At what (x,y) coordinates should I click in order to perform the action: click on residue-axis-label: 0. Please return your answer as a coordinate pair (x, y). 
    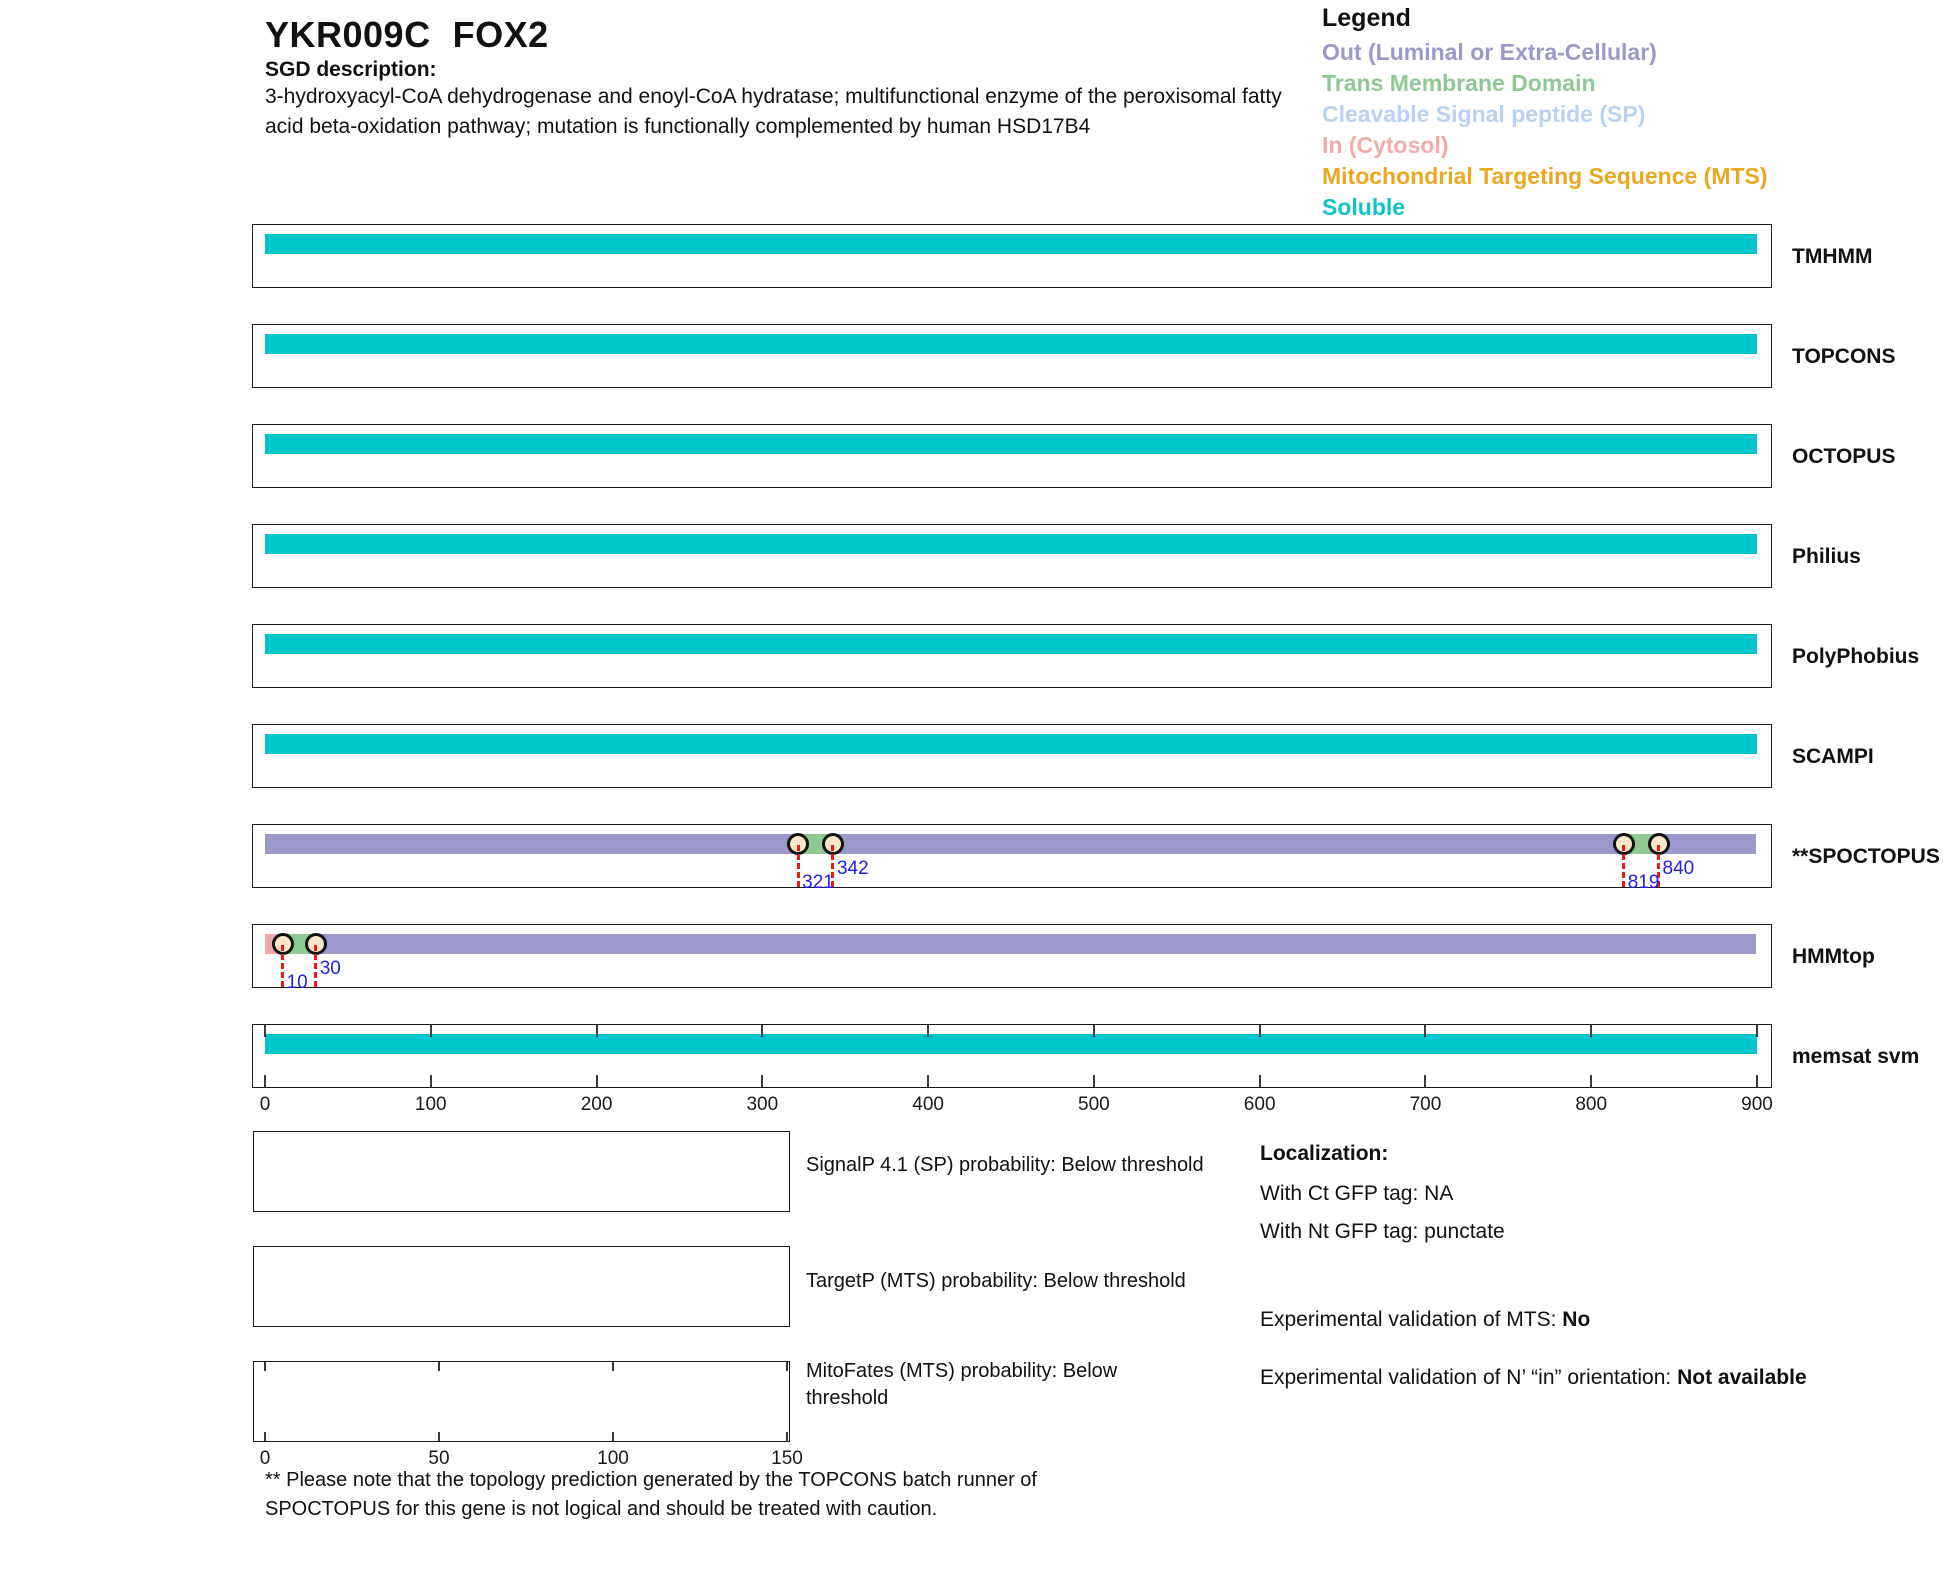
    Looking at the image, I should click on (265, 1104).